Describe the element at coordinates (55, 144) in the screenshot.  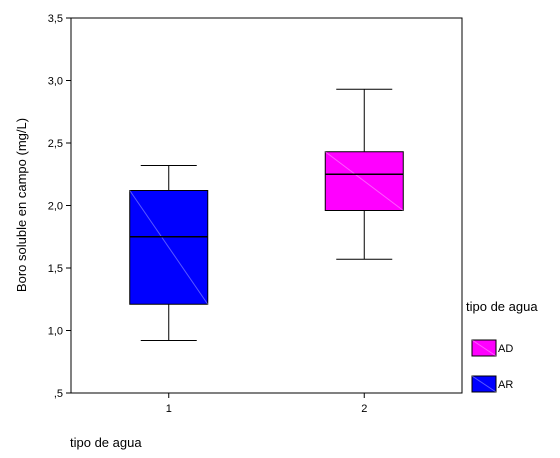
I see `y-tick-label: 2,5` at that location.